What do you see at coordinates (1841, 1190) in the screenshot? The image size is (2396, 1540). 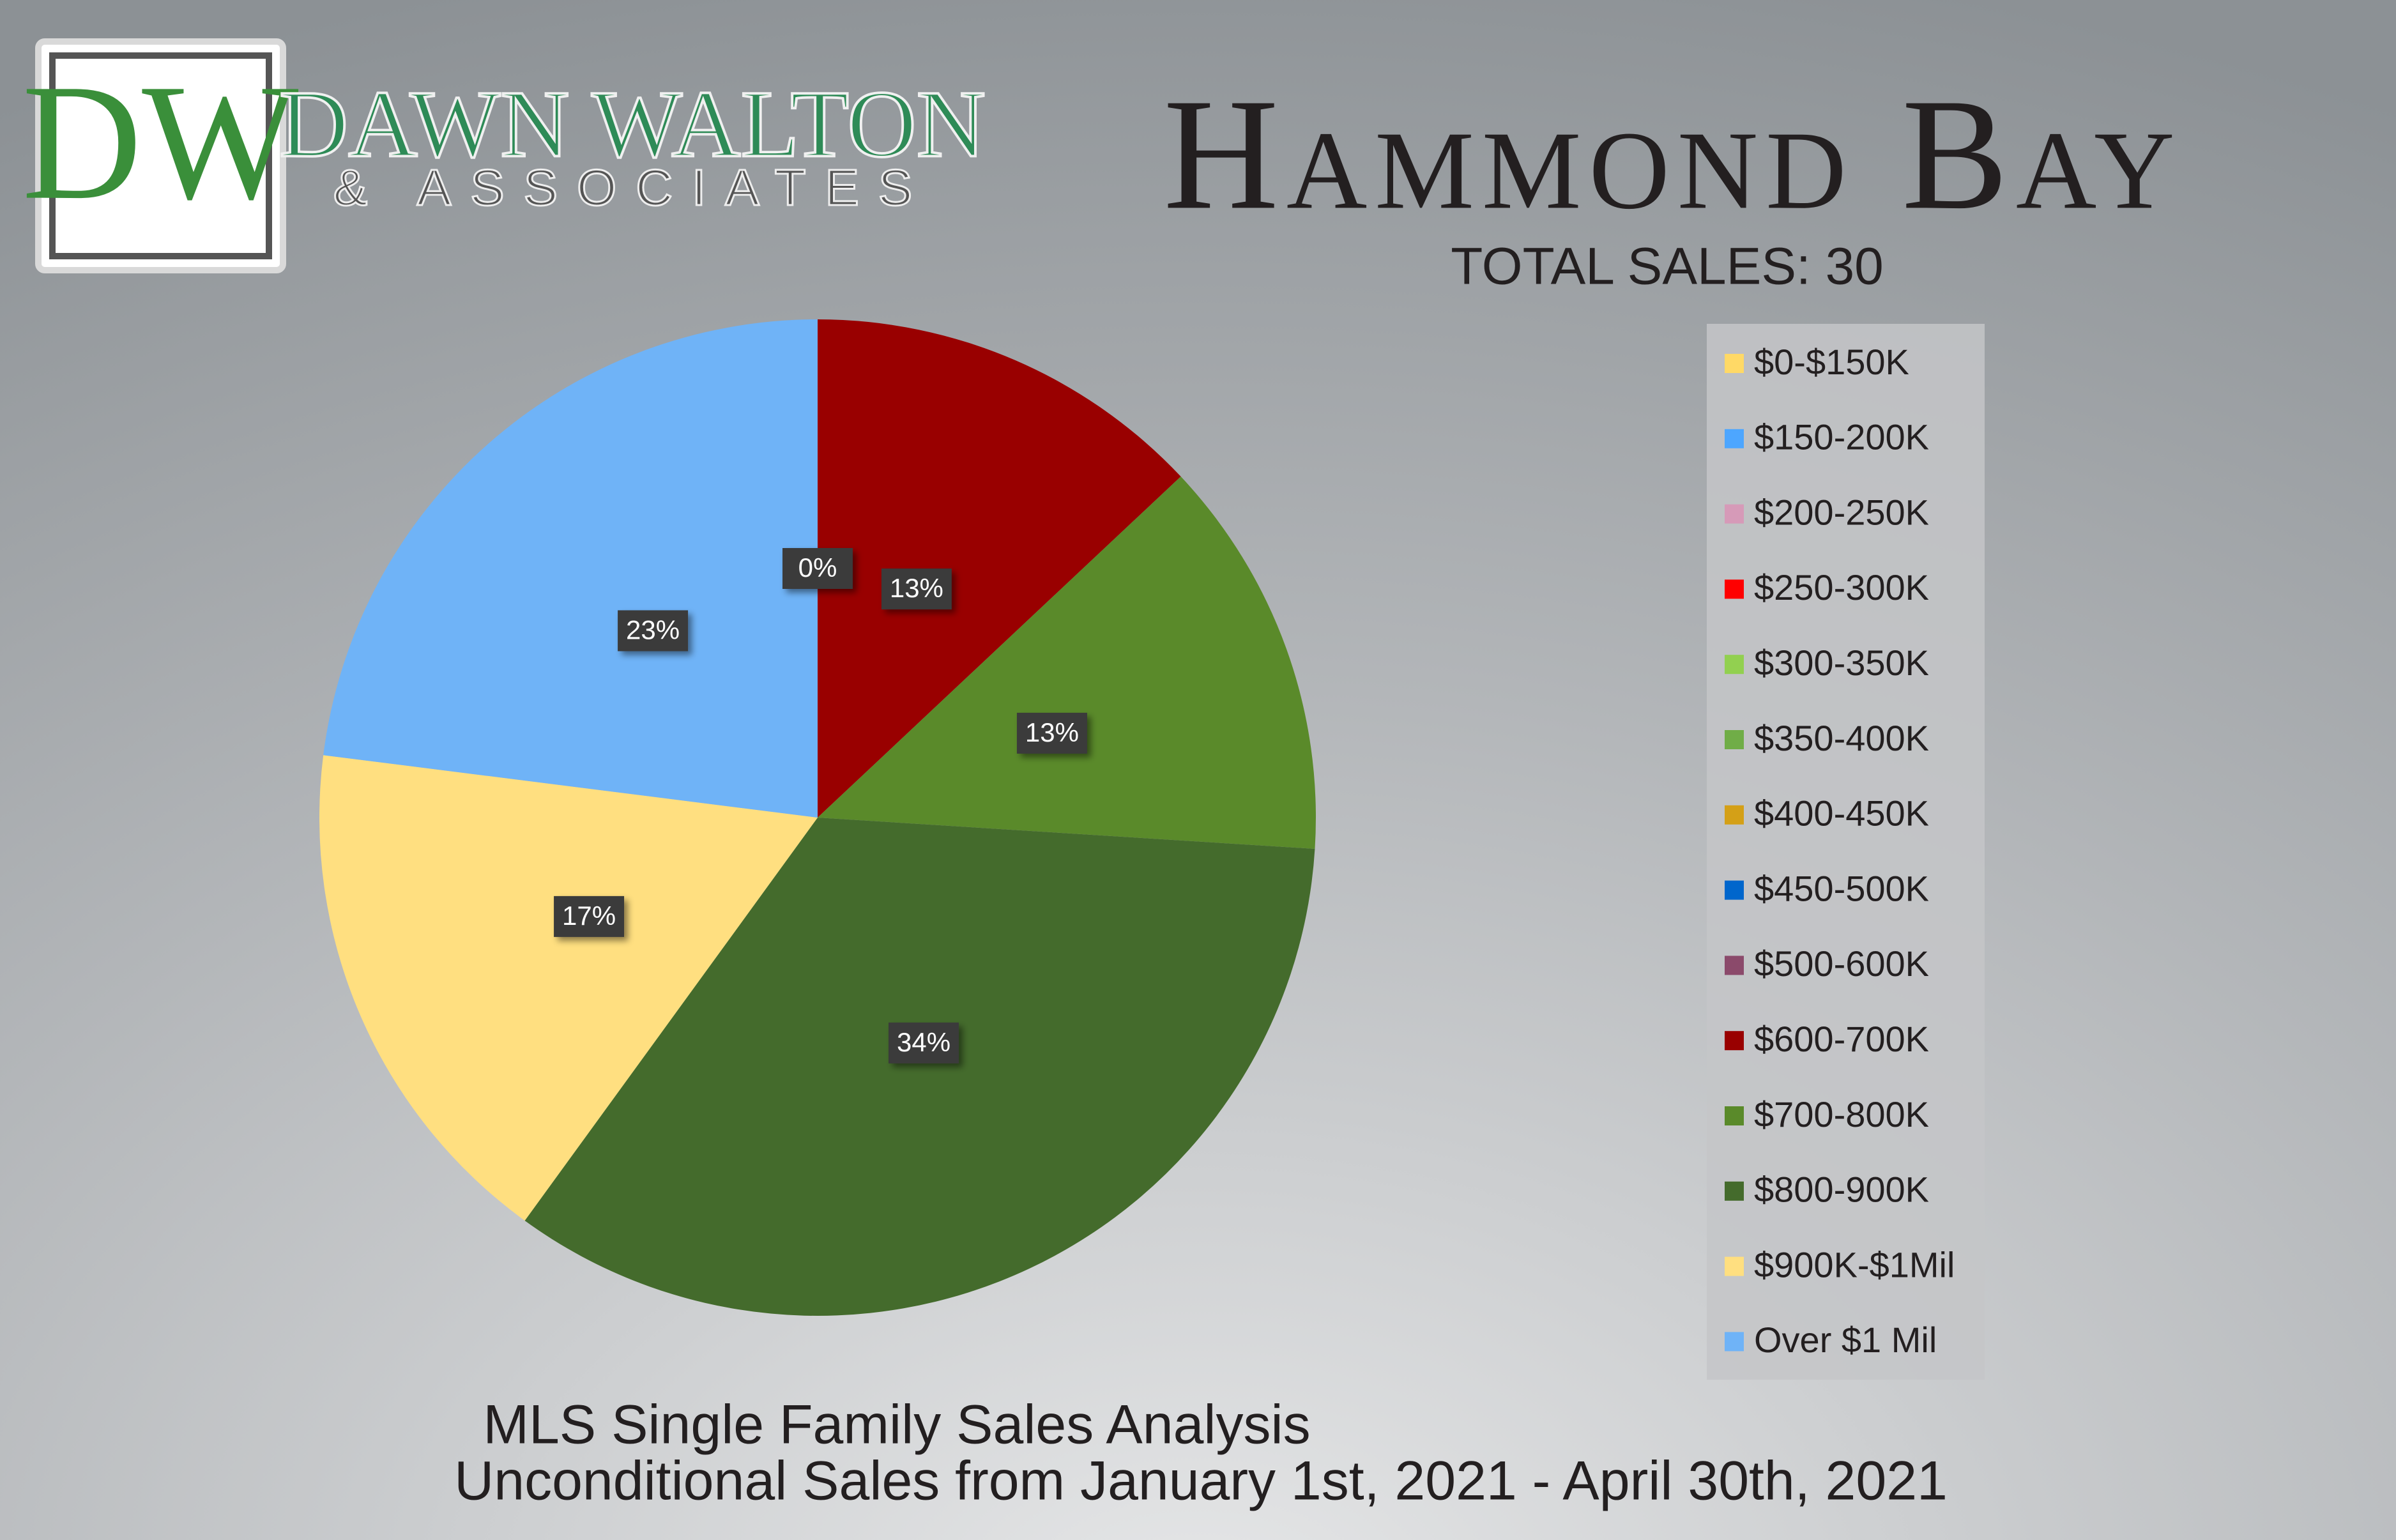 I see `legend-label: $800-900K` at bounding box center [1841, 1190].